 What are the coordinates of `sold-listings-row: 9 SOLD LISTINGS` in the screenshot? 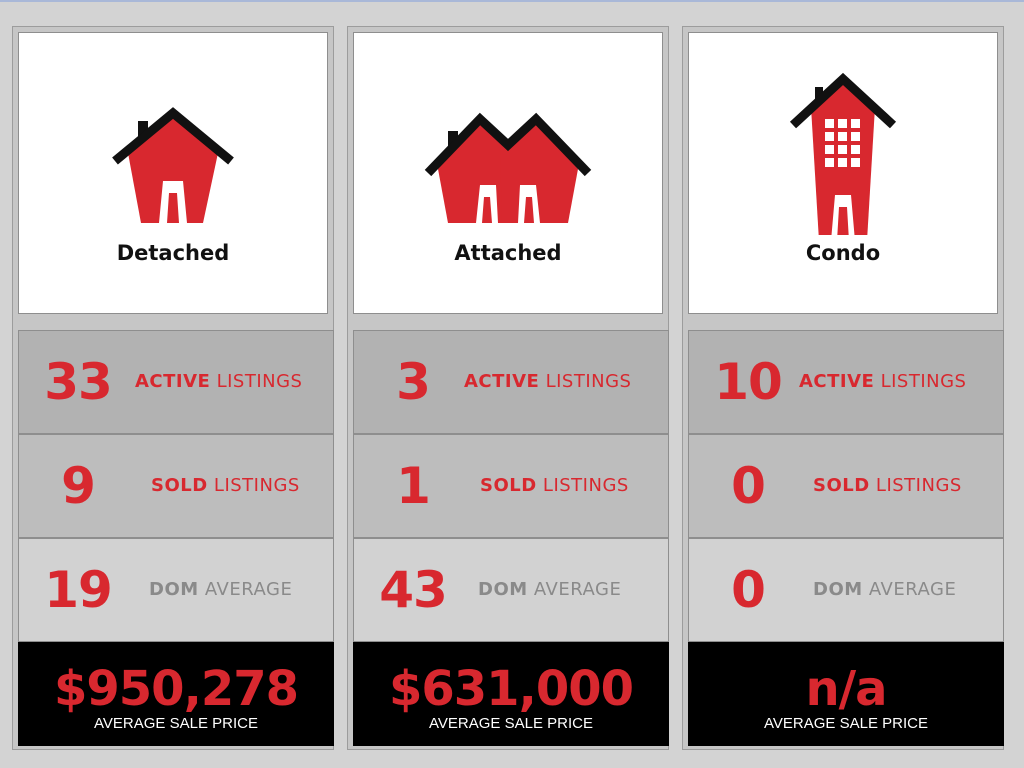 It's located at (176, 486).